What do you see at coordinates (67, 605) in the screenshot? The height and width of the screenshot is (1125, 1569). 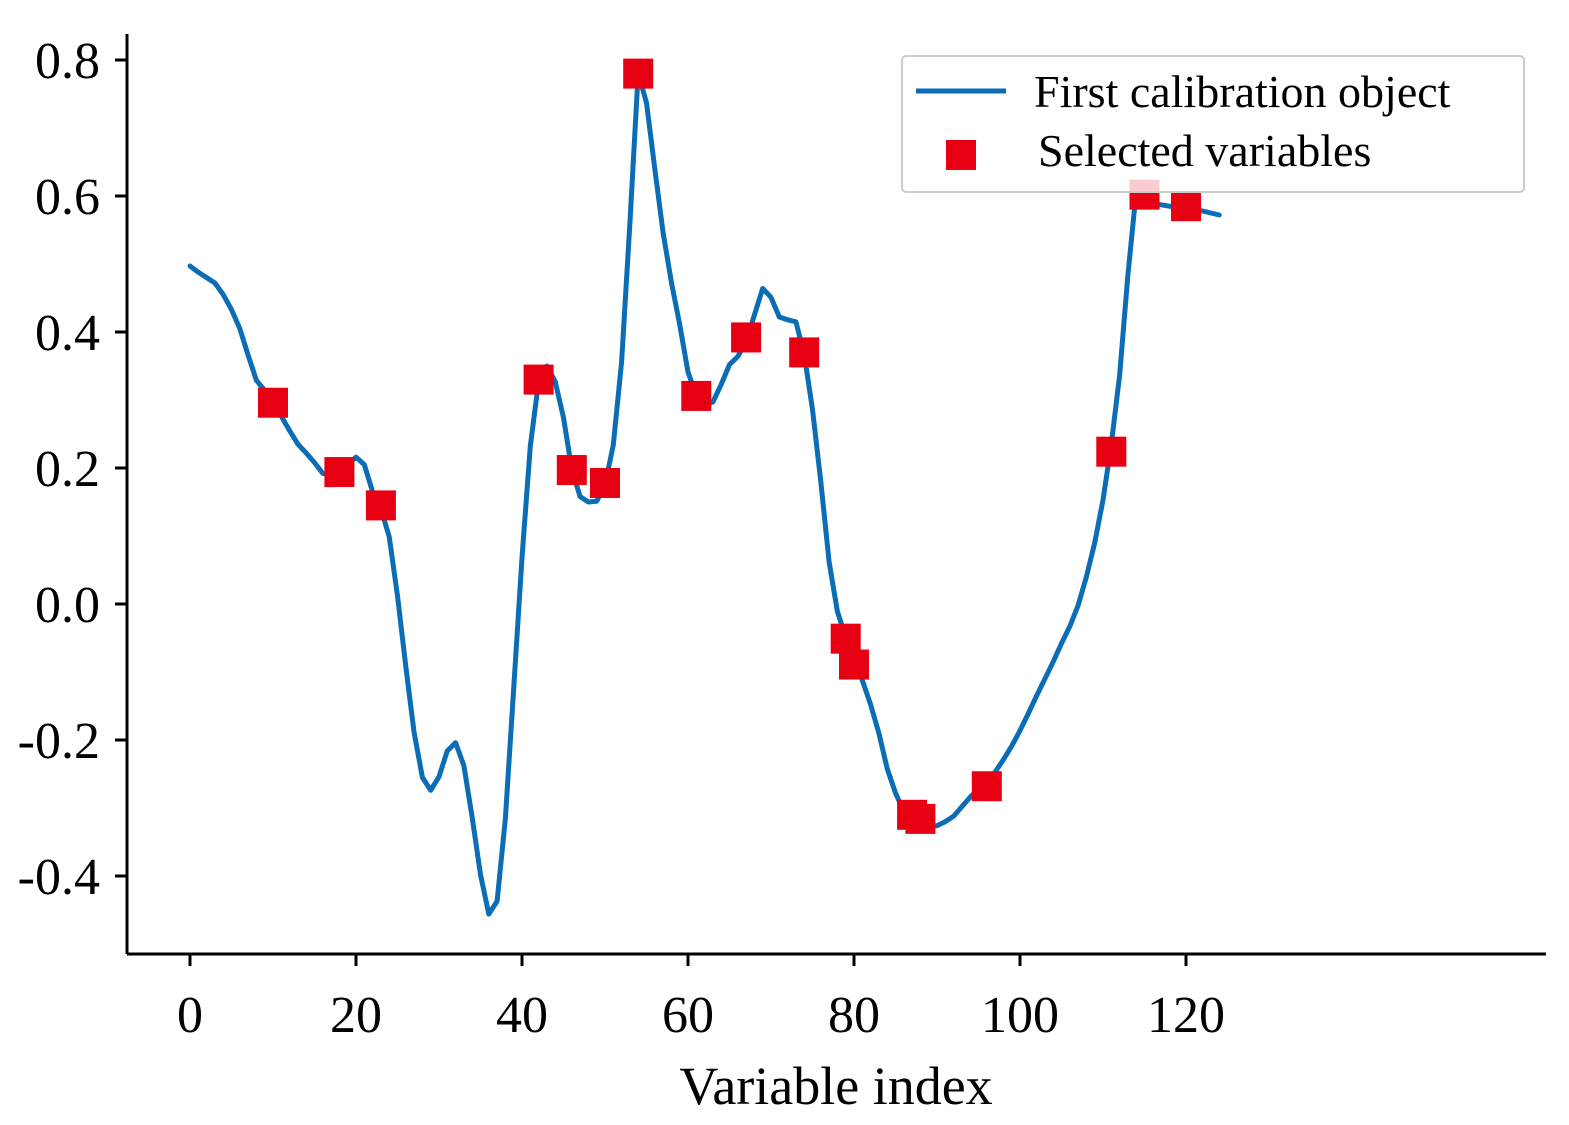 I see `y-tick-label: 0.0` at bounding box center [67, 605].